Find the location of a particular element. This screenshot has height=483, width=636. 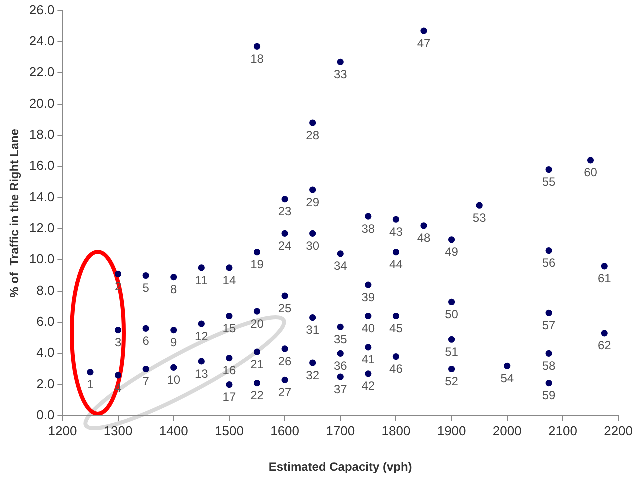

annotation: 35 is located at coordinates (341, 339).